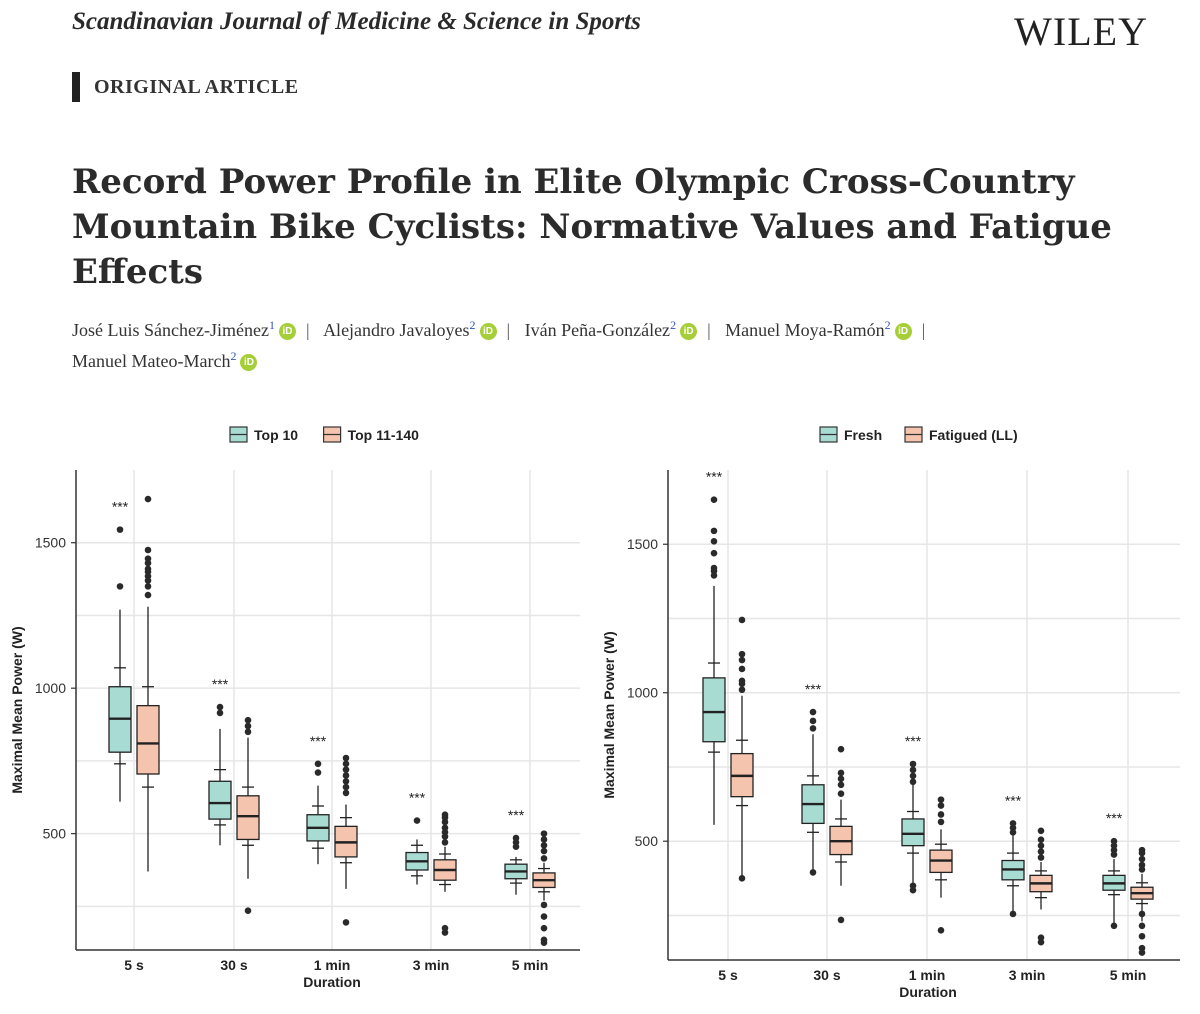 The width and height of the screenshot is (1200, 1014). Describe the element at coordinates (642, 544) in the screenshot. I see `y-tick-label: 1500` at that location.